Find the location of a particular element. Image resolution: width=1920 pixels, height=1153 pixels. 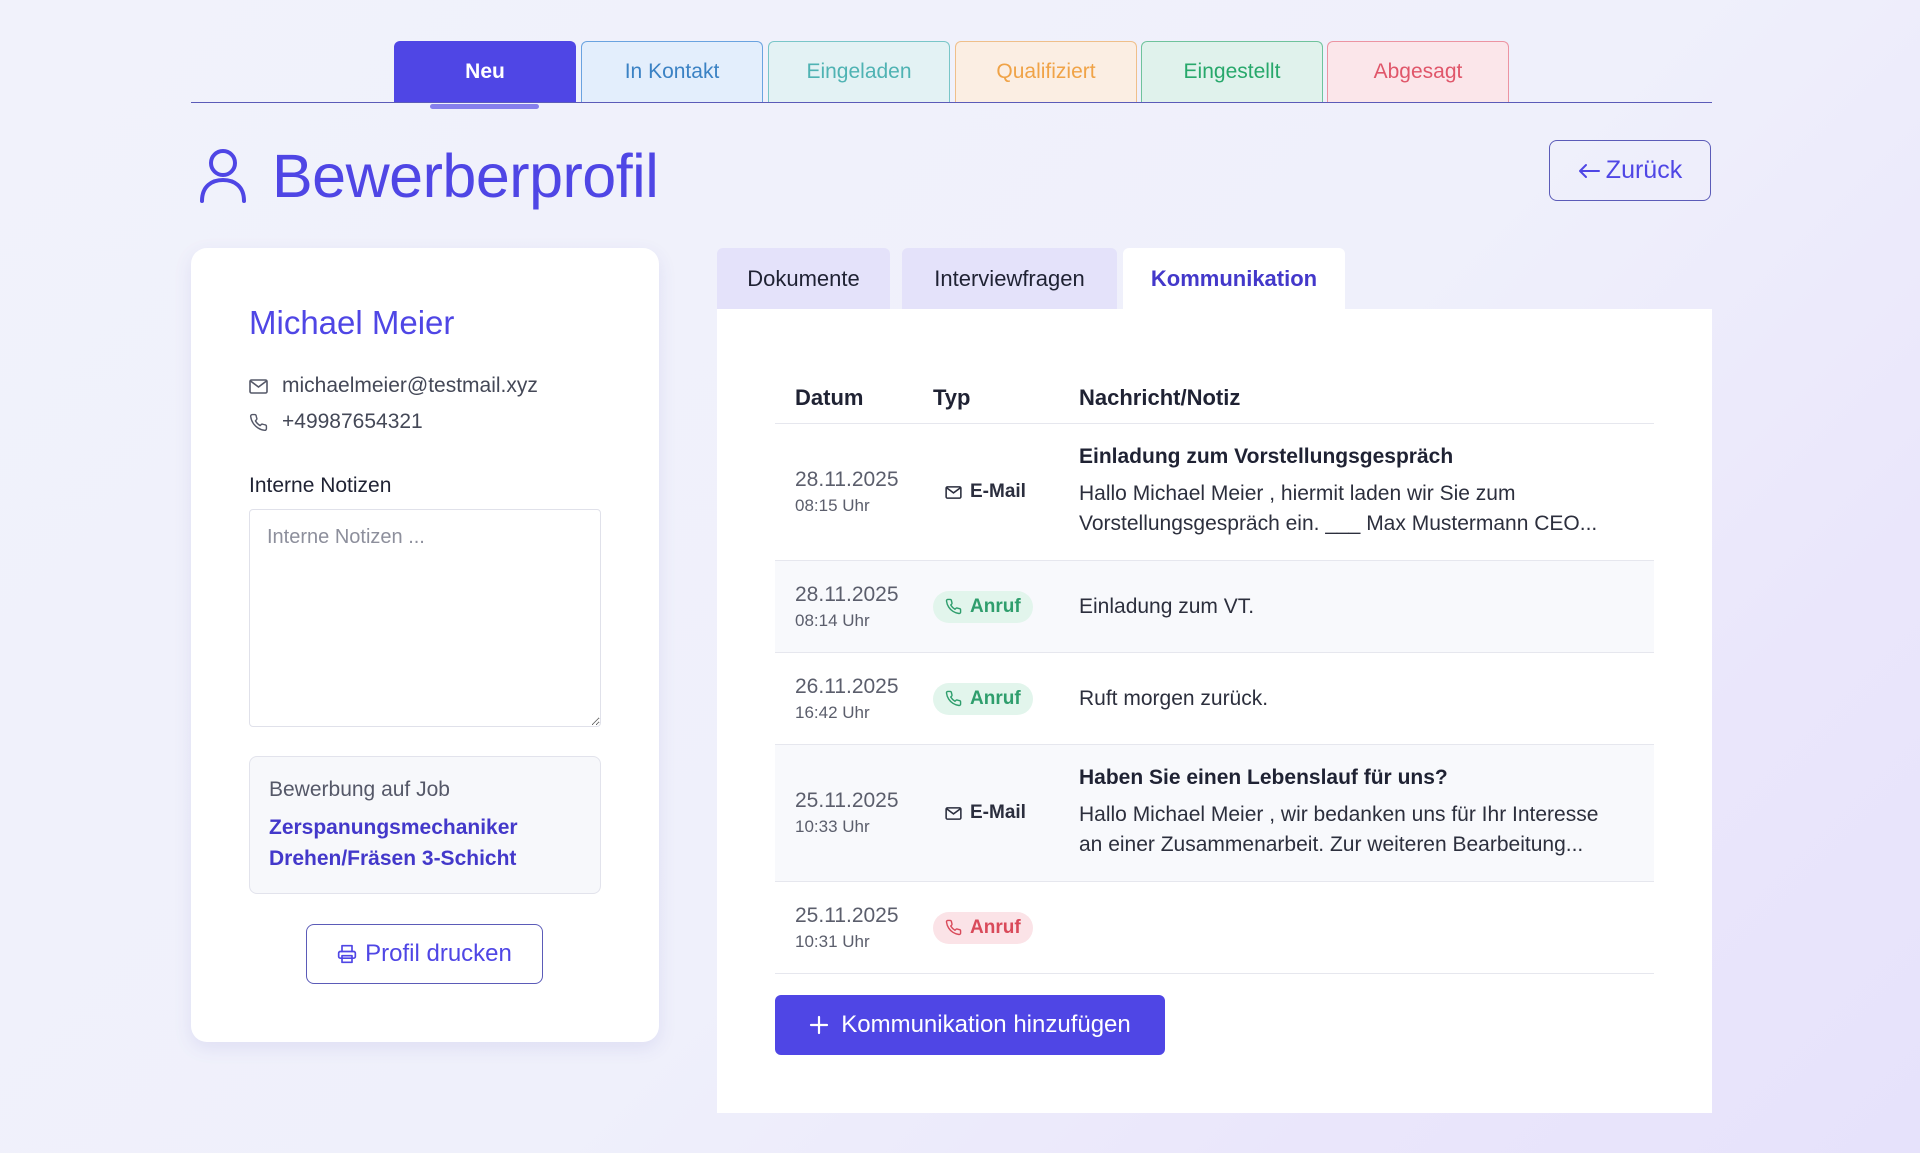

print-button-label: Profil drucken is located at coordinates (438, 953).